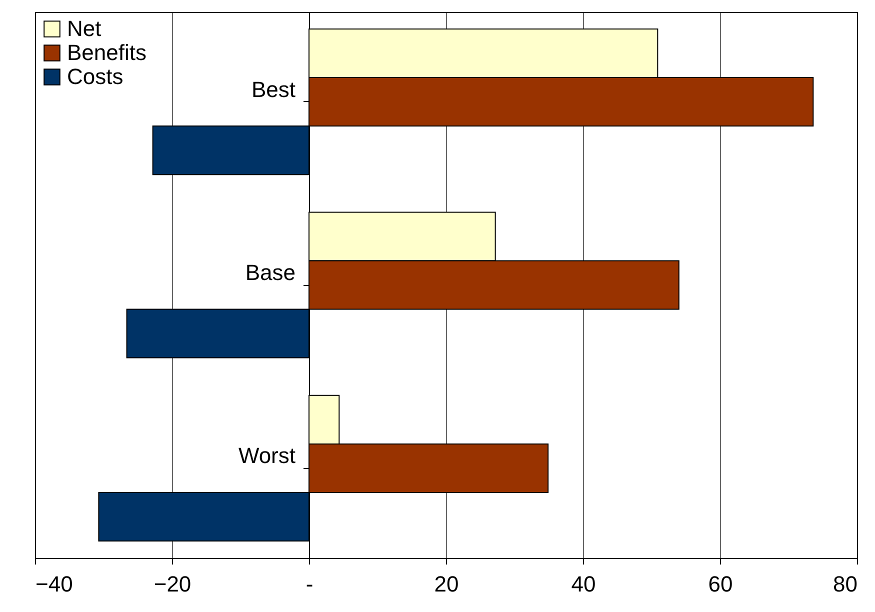 The width and height of the screenshot is (875, 612). What do you see at coordinates (95, 76) in the screenshot?
I see `legend-label: Costs` at bounding box center [95, 76].